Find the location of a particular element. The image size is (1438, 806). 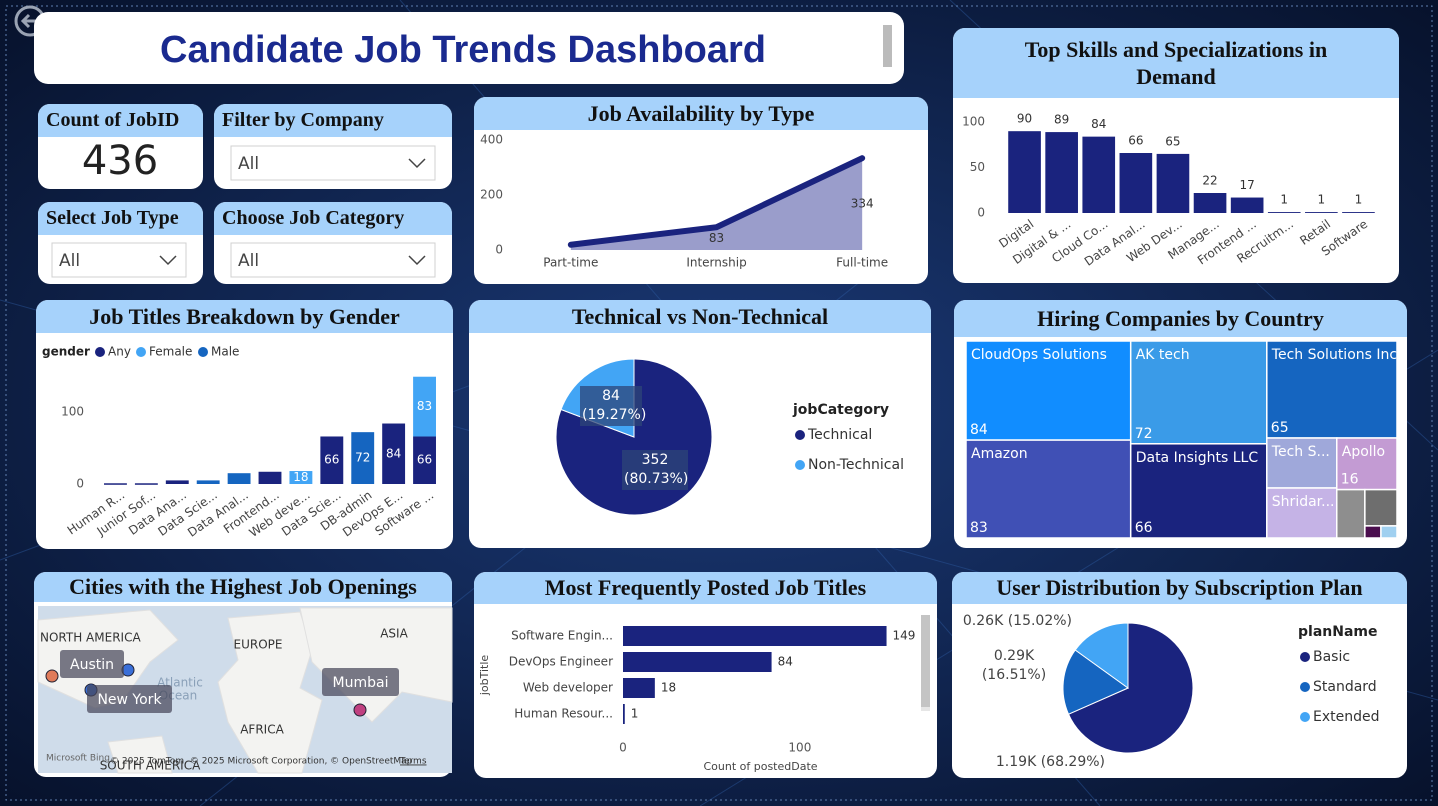

map-terms: Terms is located at coordinates (413, 762).